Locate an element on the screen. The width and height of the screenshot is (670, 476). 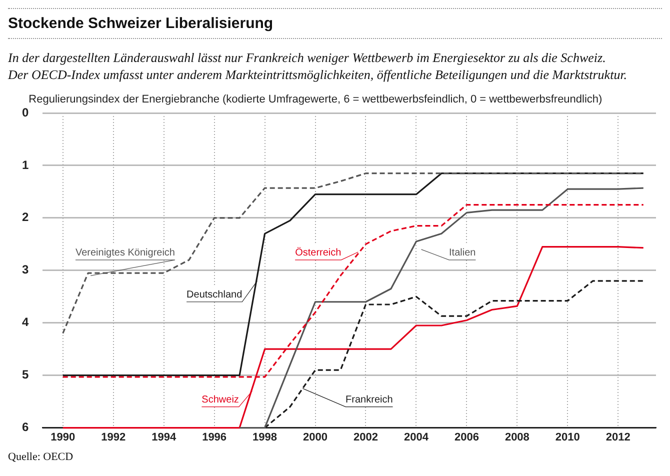
series-label: Österreich is located at coordinates (318, 252).